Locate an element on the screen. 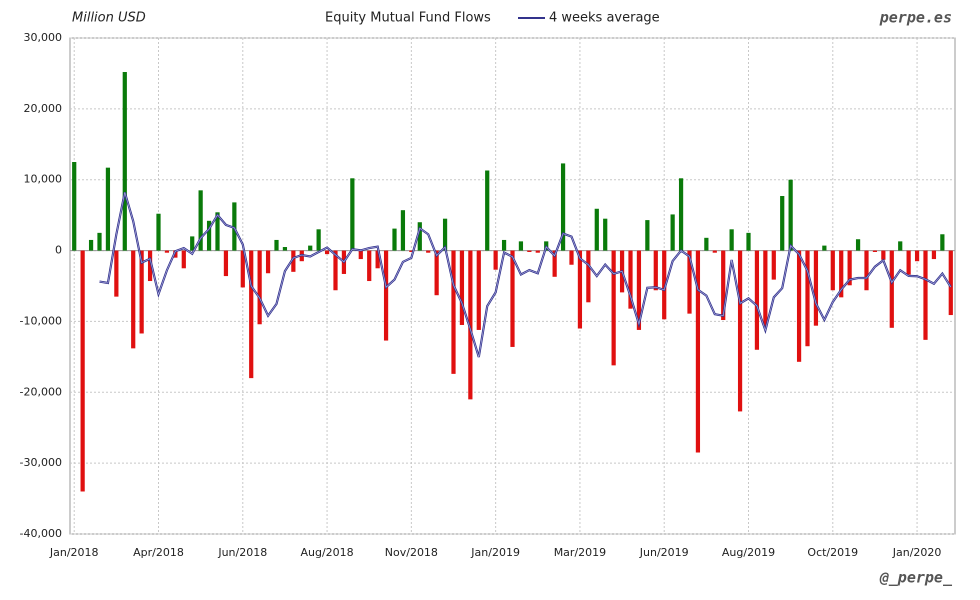 The width and height of the screenshot is (980, 600). unit-label: Million USD is located at coordinates (109, 18).